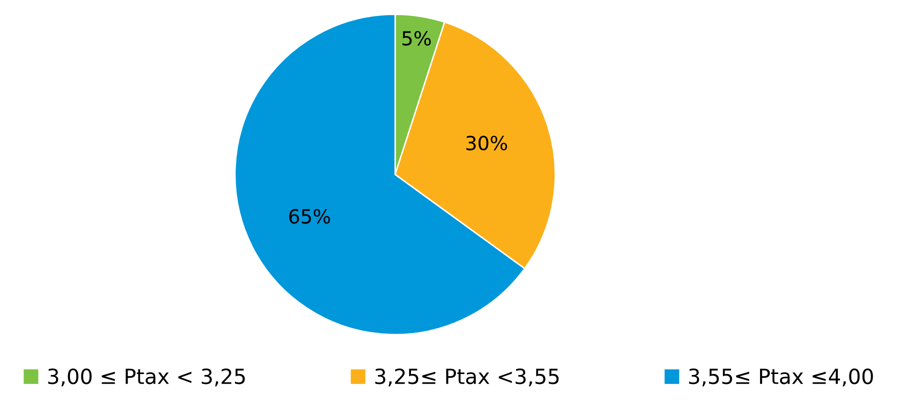 This screenshot has height=407, width=898. Describe the element at coordinates (467, 377) in the screenshot. I see `legend-label: 3,25≤ Ptax <3,55` at that location.